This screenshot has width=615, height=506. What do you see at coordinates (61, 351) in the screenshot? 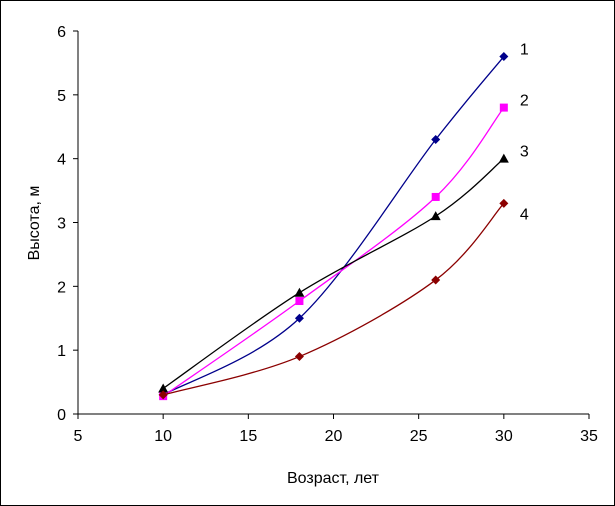
I see `y-tick-label: 1` at bounding box center [61, 351].